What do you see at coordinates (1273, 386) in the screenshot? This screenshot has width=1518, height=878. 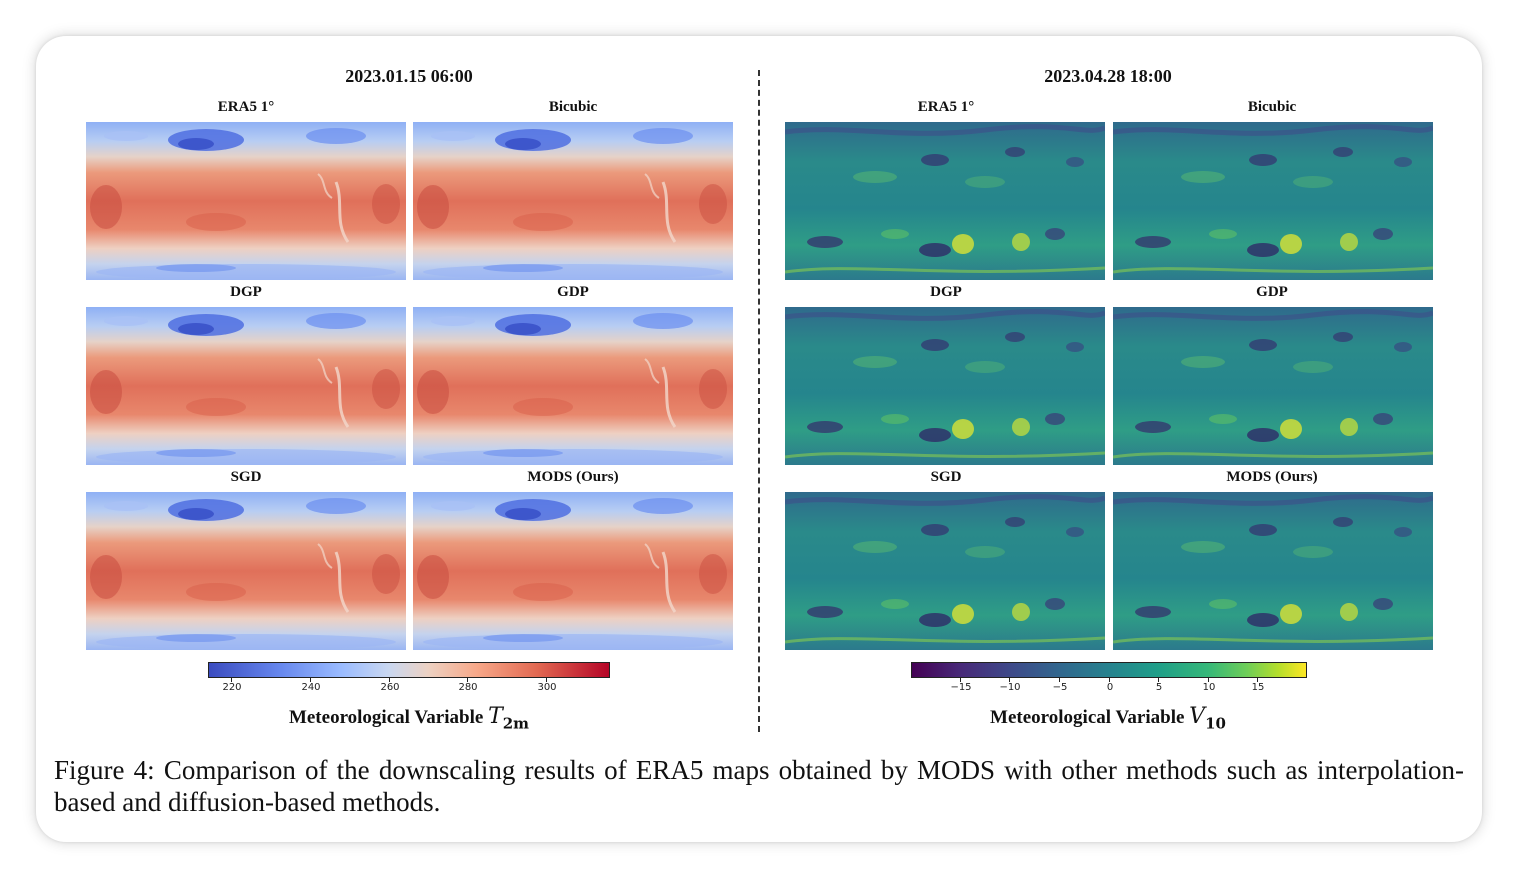 I see `wind-map-gdp` at bounding box center [1273, 386].